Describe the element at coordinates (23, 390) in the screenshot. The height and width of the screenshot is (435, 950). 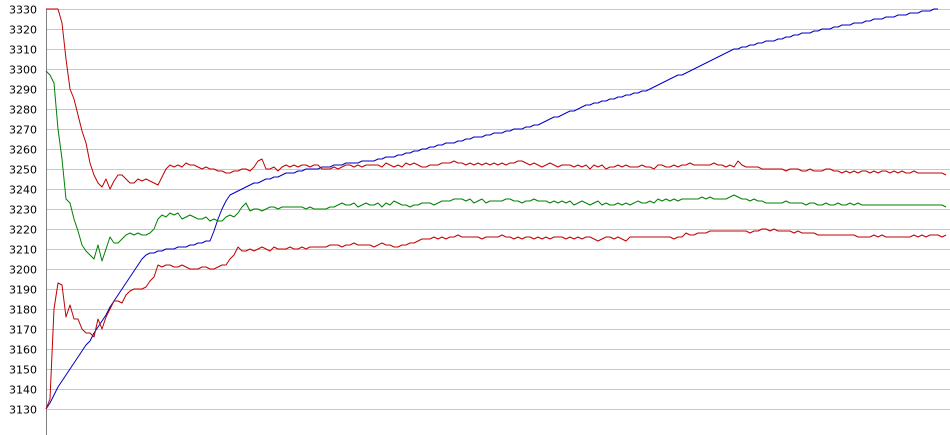
I see `y-tick-label: 3140` at that location.